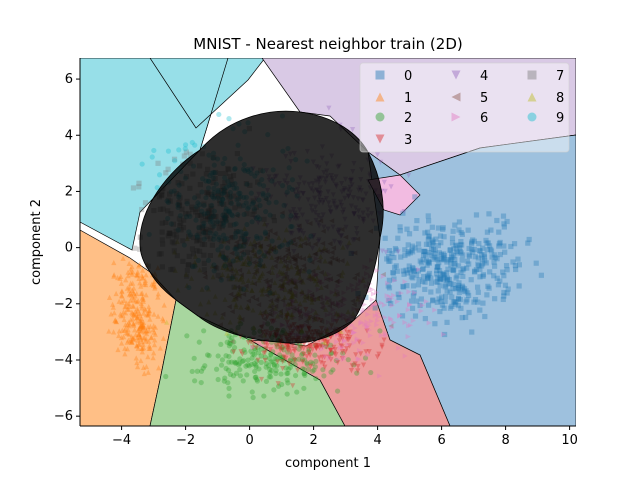 The image size is (640, 480). I want to click on y-axis-label: component 2, so click(36, 242).